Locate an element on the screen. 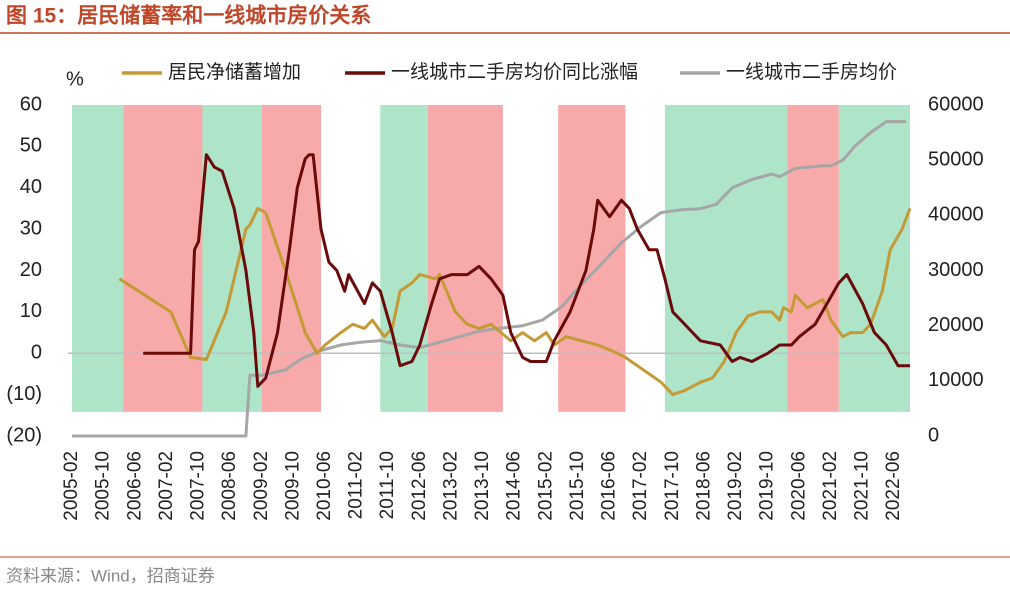  chart-title: 图 15：居民储蓄率和一线城市房价关系 is located at coordinates (188, 16).